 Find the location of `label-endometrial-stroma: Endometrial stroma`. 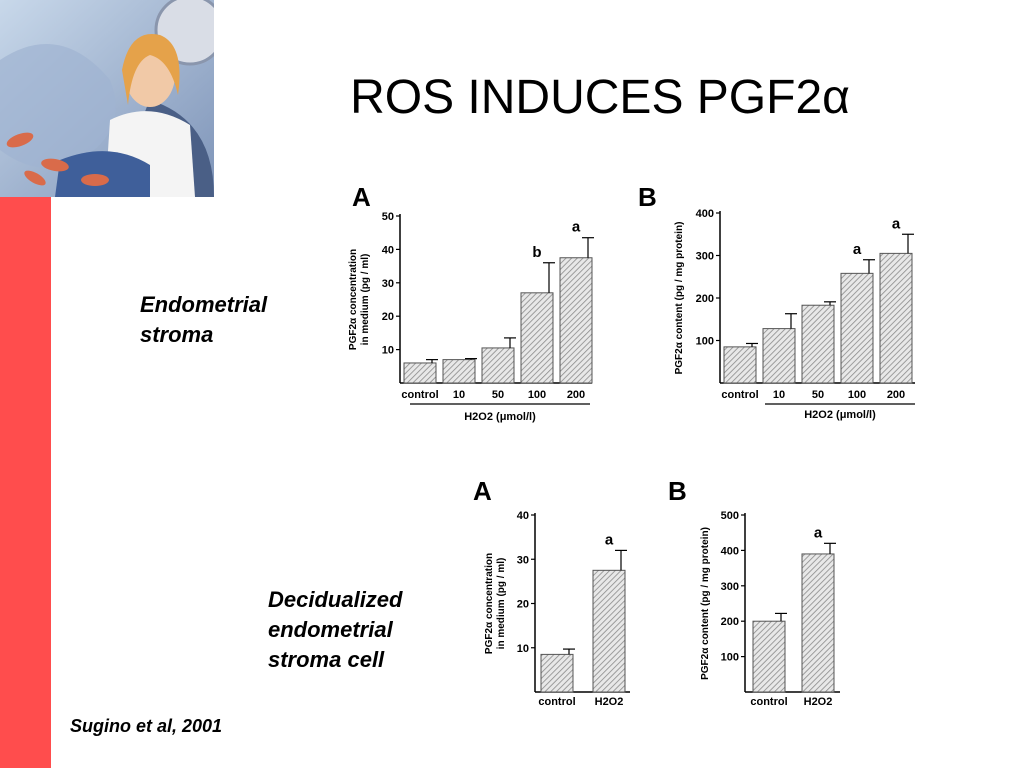

label-endometrial-stroma: Endometrial stroma is located at coordinates (203, 320).